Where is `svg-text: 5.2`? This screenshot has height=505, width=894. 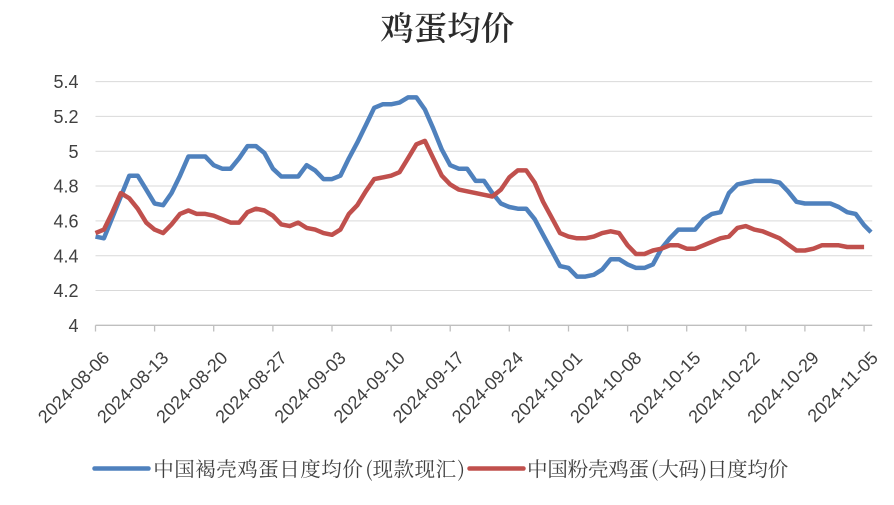
svg-text: 5.2 is located at coordinates (65, 117).